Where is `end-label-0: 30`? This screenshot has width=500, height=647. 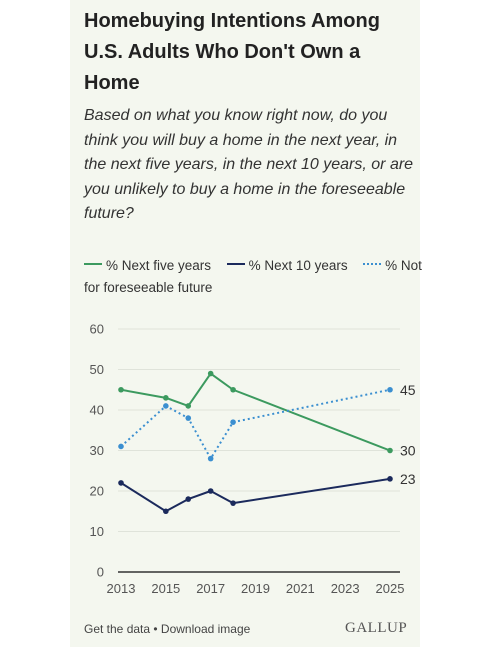 end-label-0: 30 is located at coordinates (408, 451).